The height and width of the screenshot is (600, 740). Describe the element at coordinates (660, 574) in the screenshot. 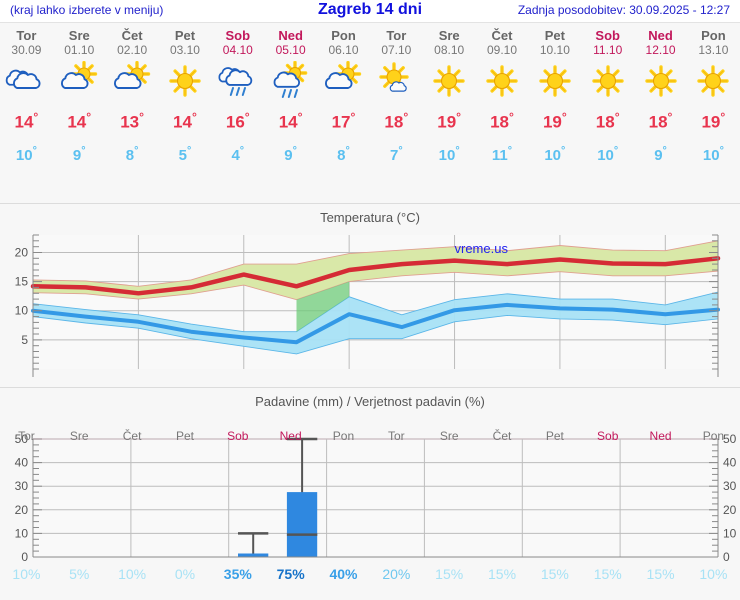

I see `precip-probability-13: 15%` at that location.